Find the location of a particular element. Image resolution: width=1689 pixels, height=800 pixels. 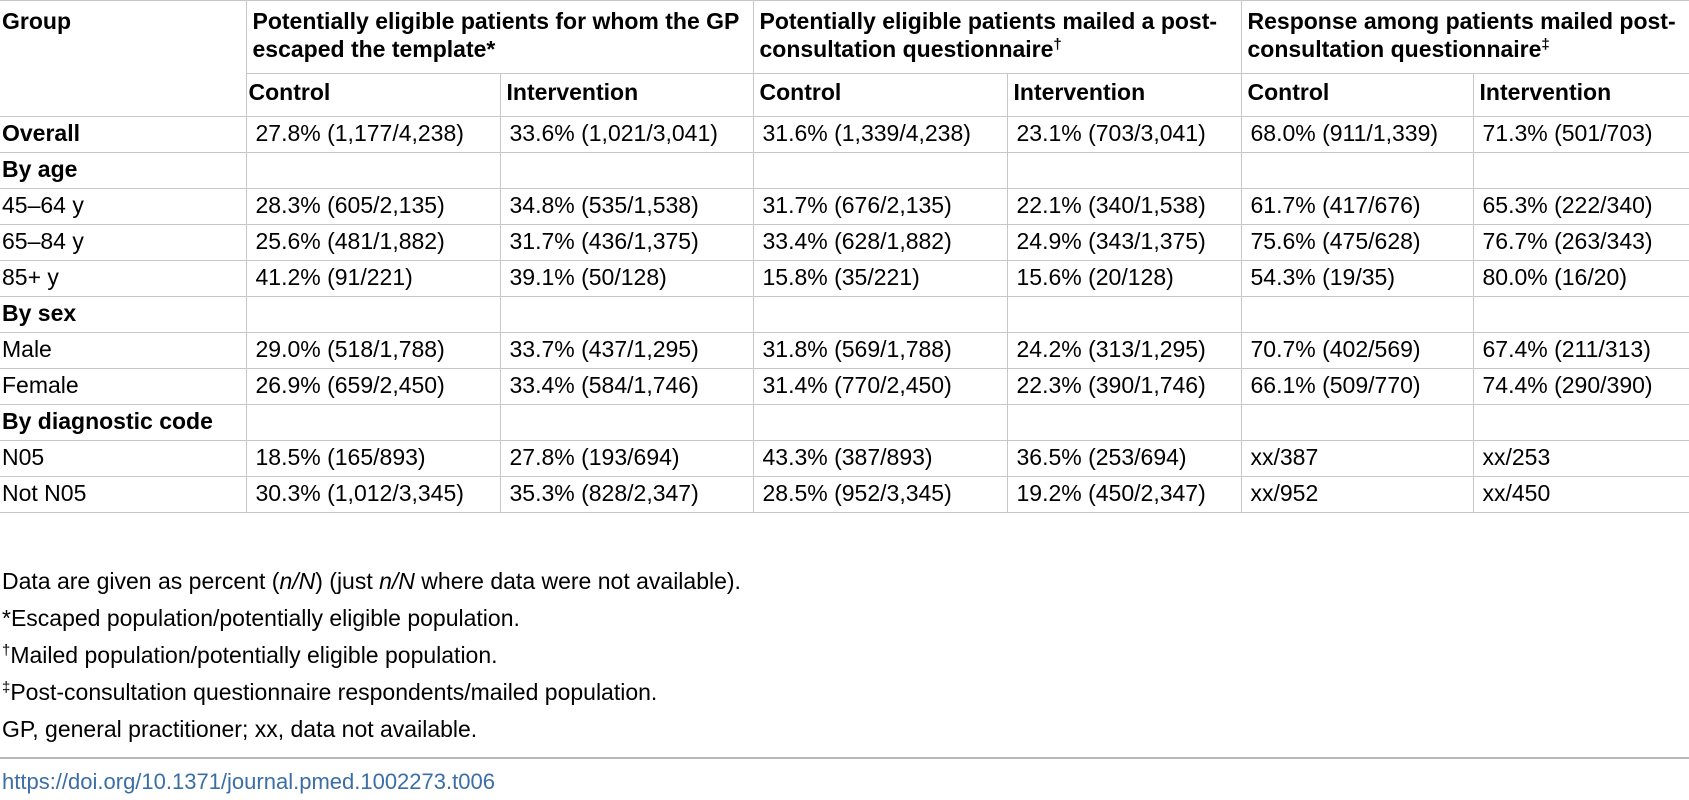

table-cell: 70.7% (402/569) is located at coordinates (1357, 350).